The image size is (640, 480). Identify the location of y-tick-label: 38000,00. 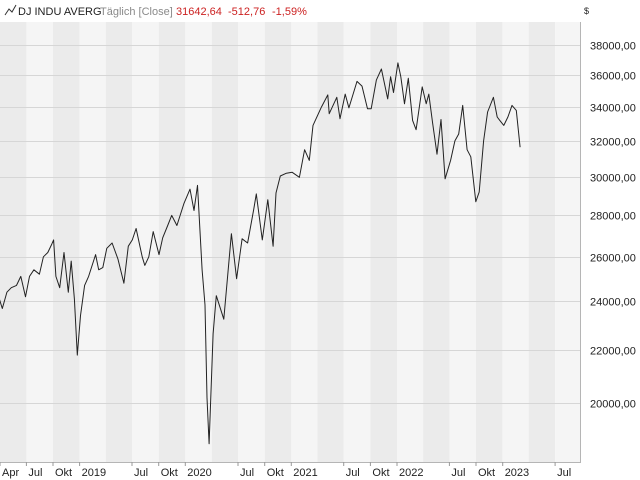
(613, 47).